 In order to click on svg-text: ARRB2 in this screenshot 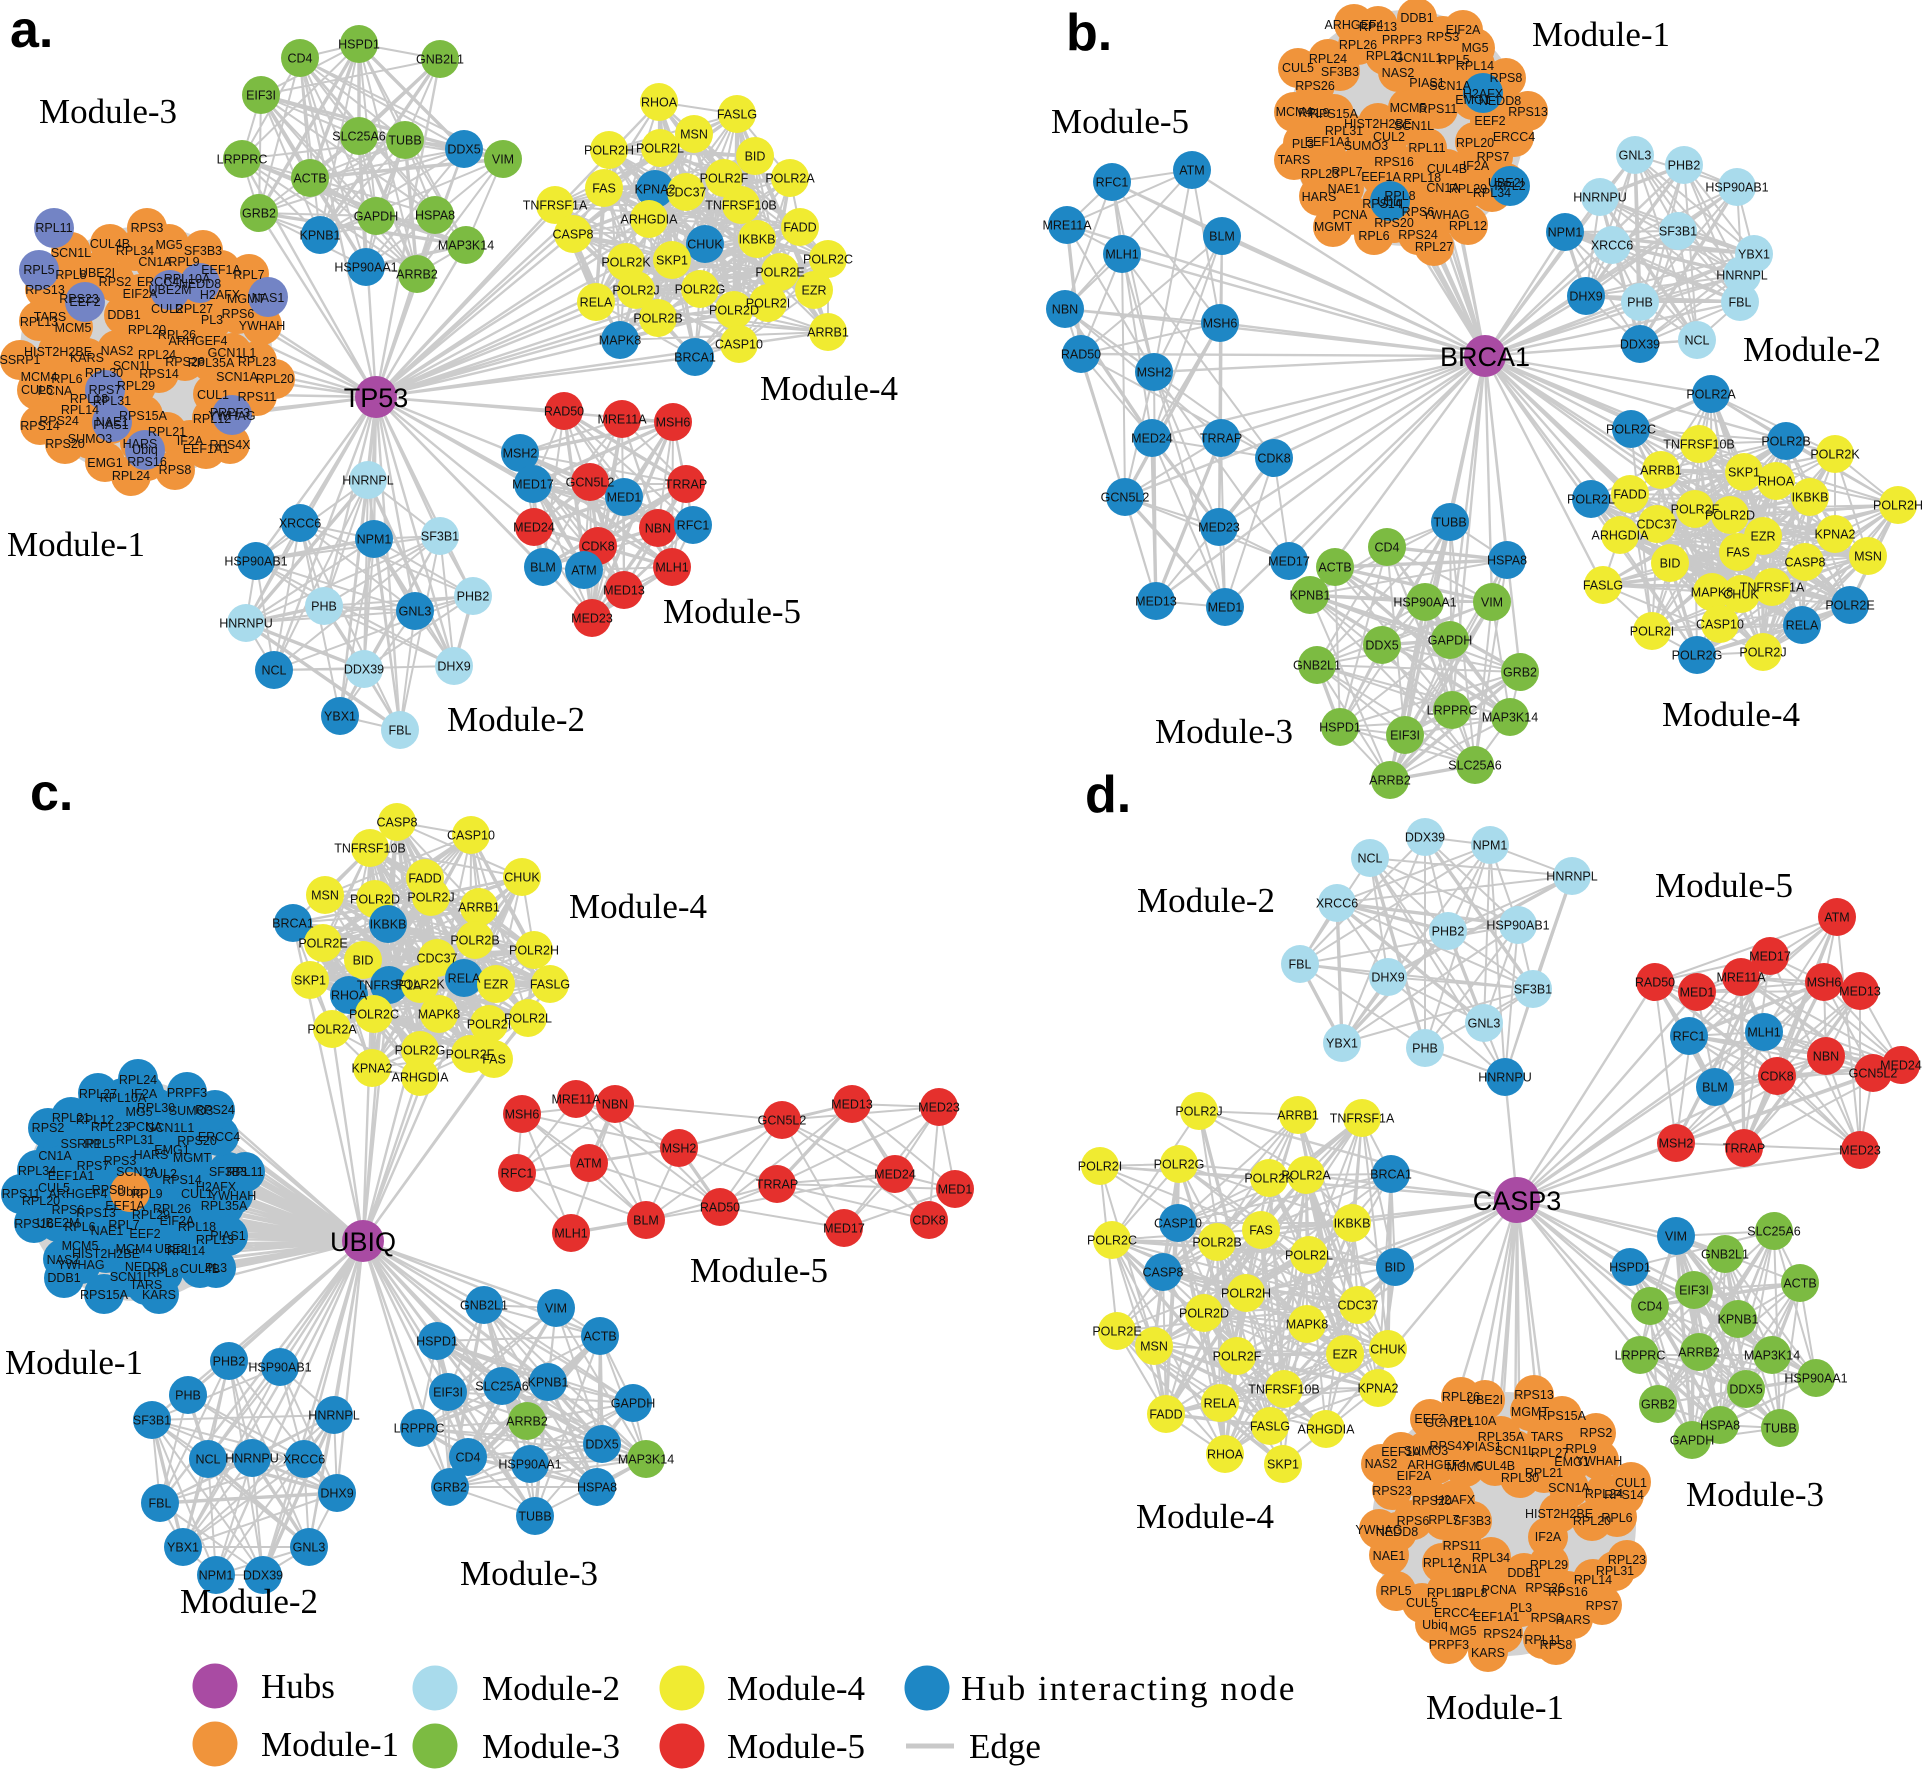, I will do `click(1699, 1353)`.